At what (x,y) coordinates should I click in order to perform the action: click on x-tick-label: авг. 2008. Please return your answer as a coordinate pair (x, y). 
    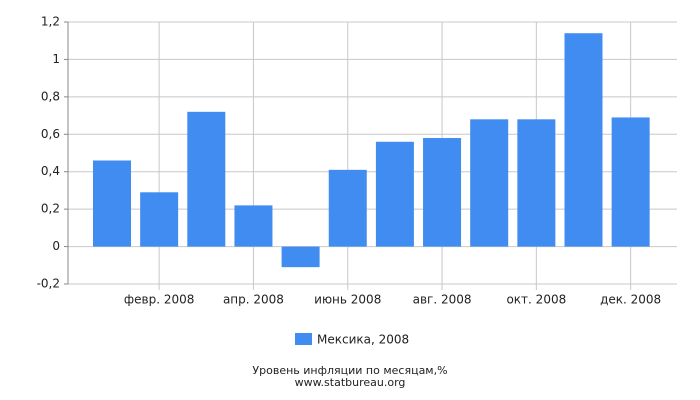
    Looking at the image, I should click on (442, 300).